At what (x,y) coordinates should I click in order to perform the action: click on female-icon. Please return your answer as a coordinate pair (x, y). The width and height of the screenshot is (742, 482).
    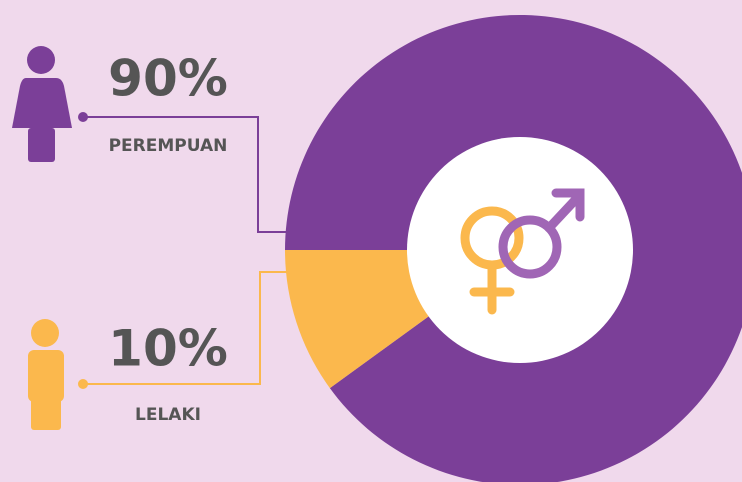
    Looking at the image, I should click on (42, 104).